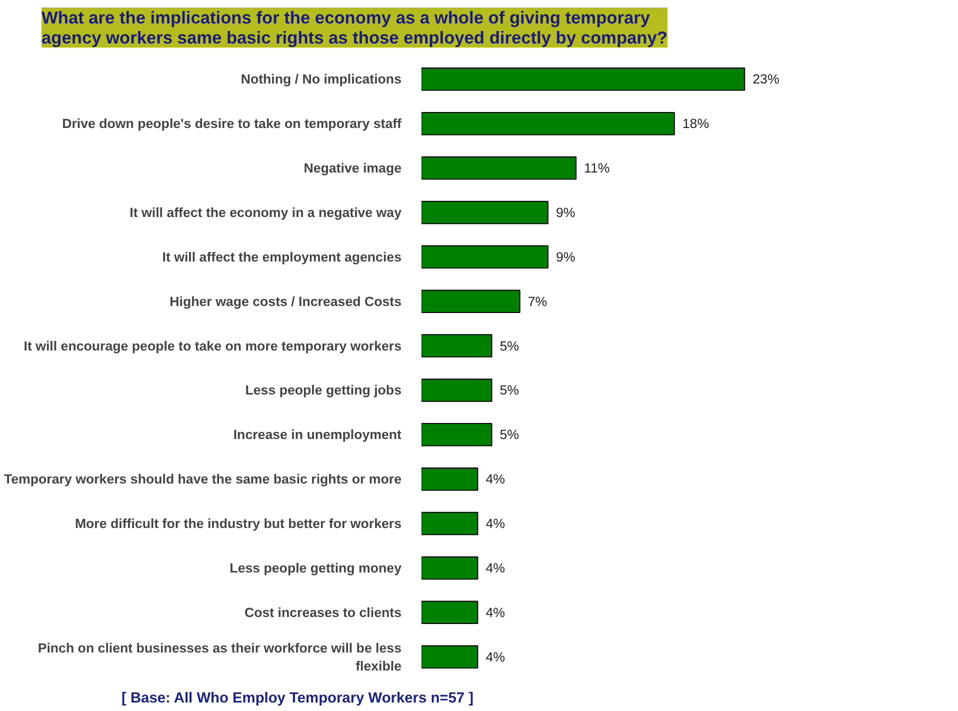 This screenshot has width=958, height=711. Describe the element at coordinates (317, 434) in the screenshot. I see `y-tick-label: Increase in unemployment` at that location.